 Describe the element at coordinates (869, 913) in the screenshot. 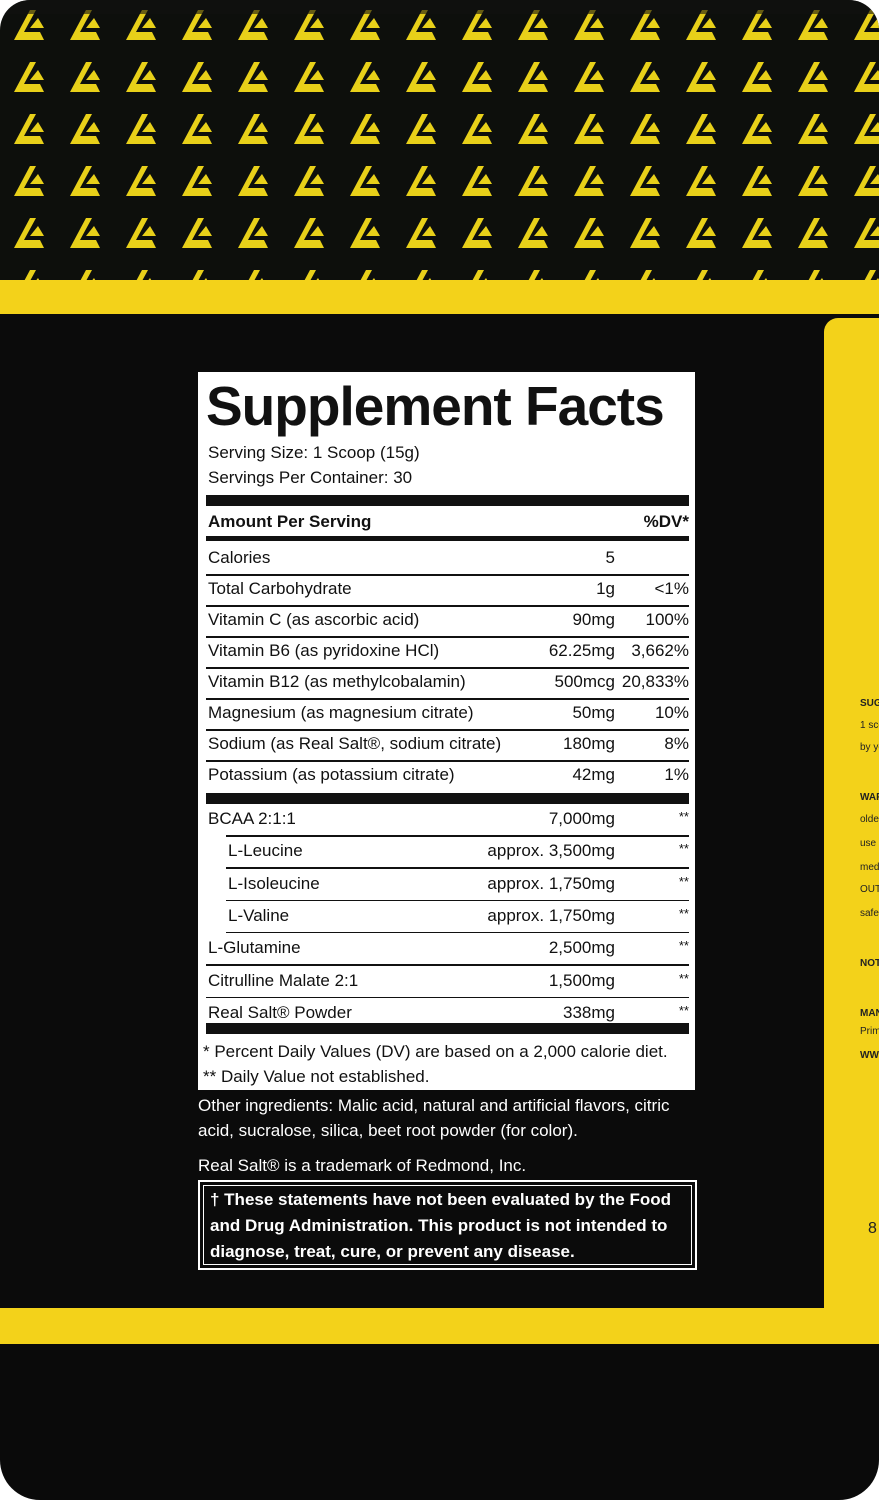

I see `side-panel-text: safet` at that location.